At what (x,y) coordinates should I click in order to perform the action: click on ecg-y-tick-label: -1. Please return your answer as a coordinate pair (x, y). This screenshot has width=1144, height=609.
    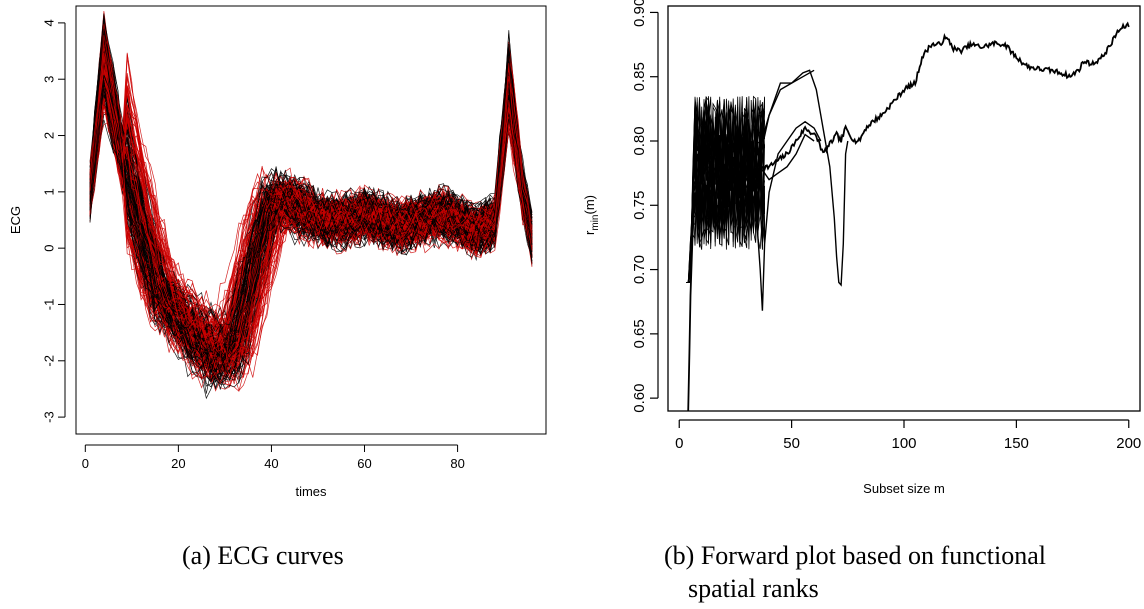
    Looking at the image, I should click on (48, 305).